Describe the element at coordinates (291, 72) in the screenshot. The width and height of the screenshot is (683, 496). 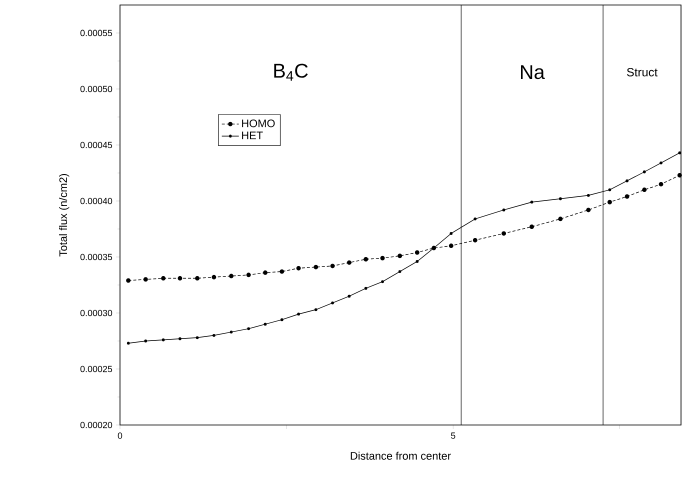
I see `annotation: B$_{4}$C` at that location.